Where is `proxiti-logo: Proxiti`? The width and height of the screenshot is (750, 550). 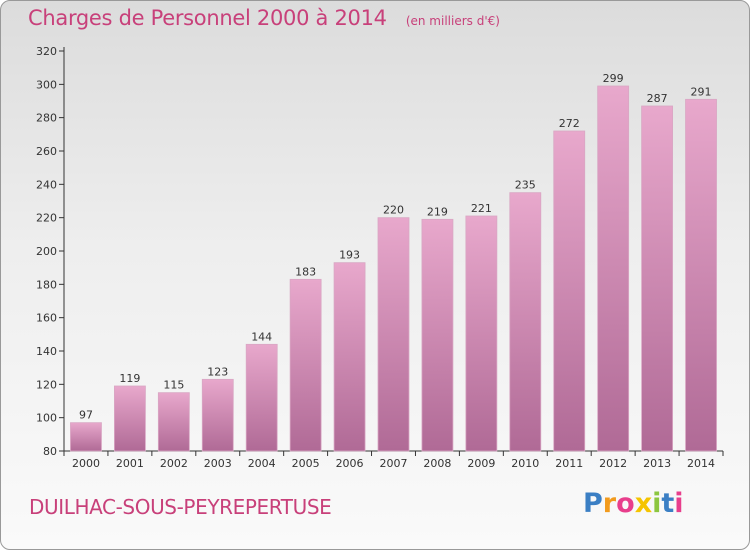
proxiti-logo: Proxiti is located at coordinates (633, 503).